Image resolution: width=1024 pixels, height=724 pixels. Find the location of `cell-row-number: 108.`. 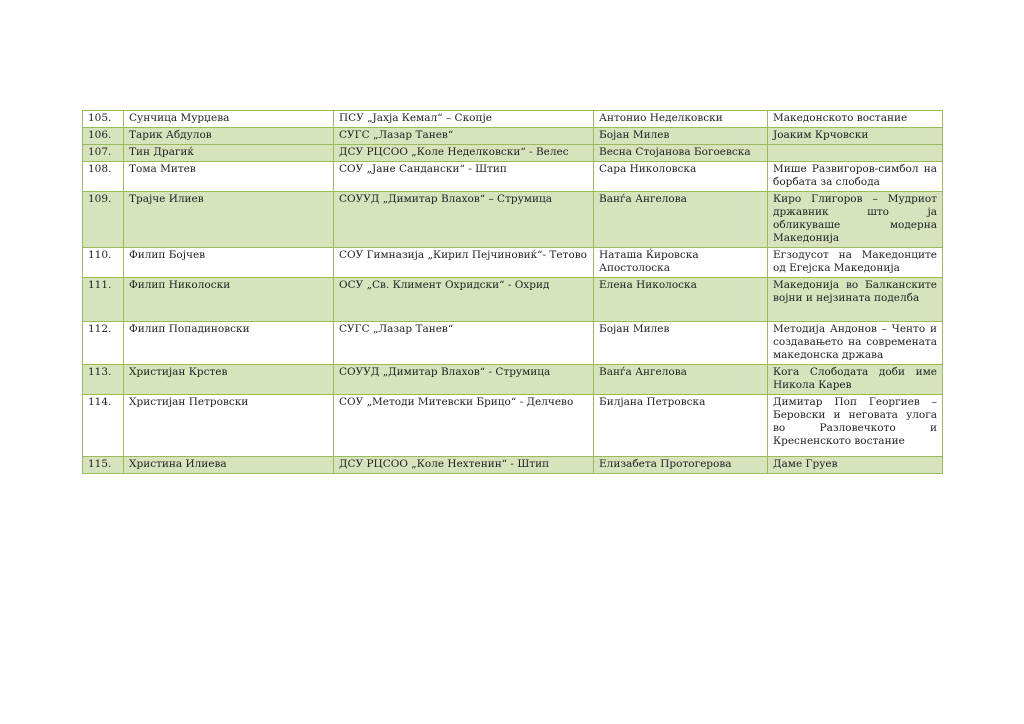

cell-row-number: 108. is located at coordinates (103, 176).